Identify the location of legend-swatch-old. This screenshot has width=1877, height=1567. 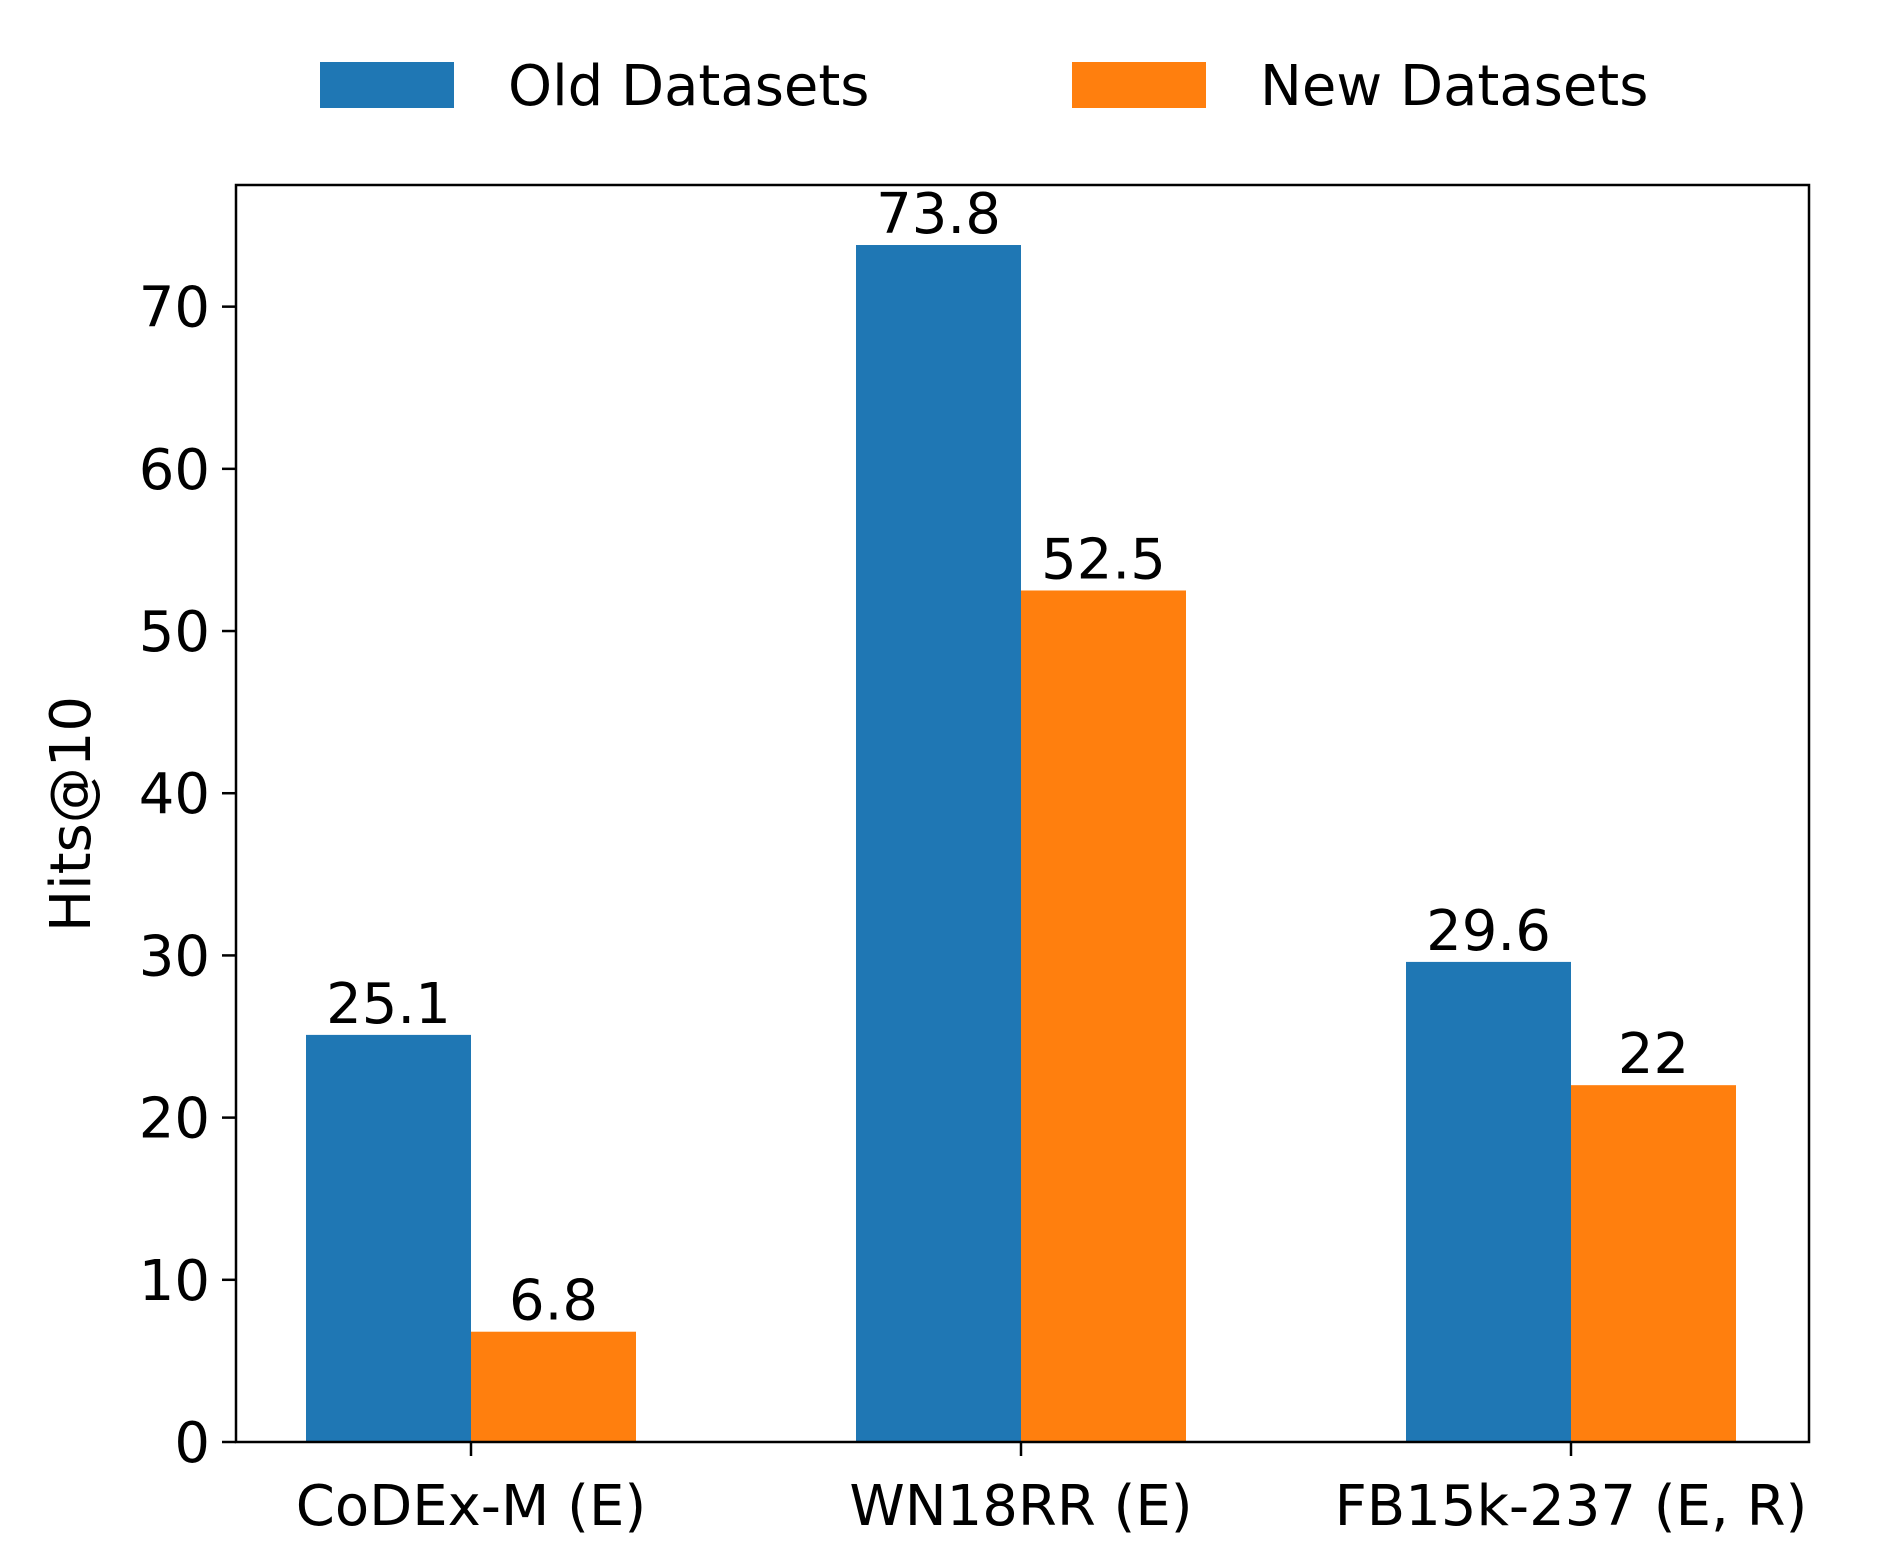
(387, 85).